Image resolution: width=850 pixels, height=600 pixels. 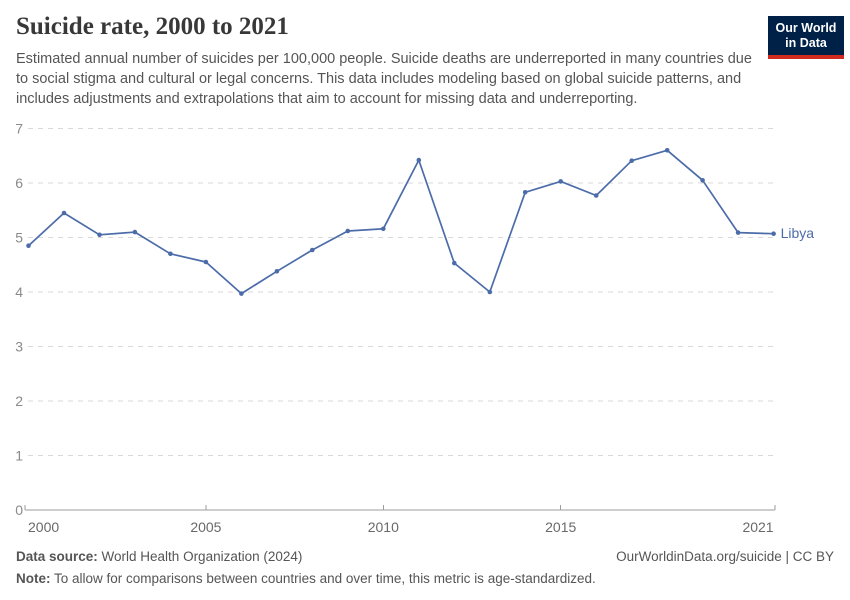 I want to click on y-tick-label: 1, so click(x=19, y=456).